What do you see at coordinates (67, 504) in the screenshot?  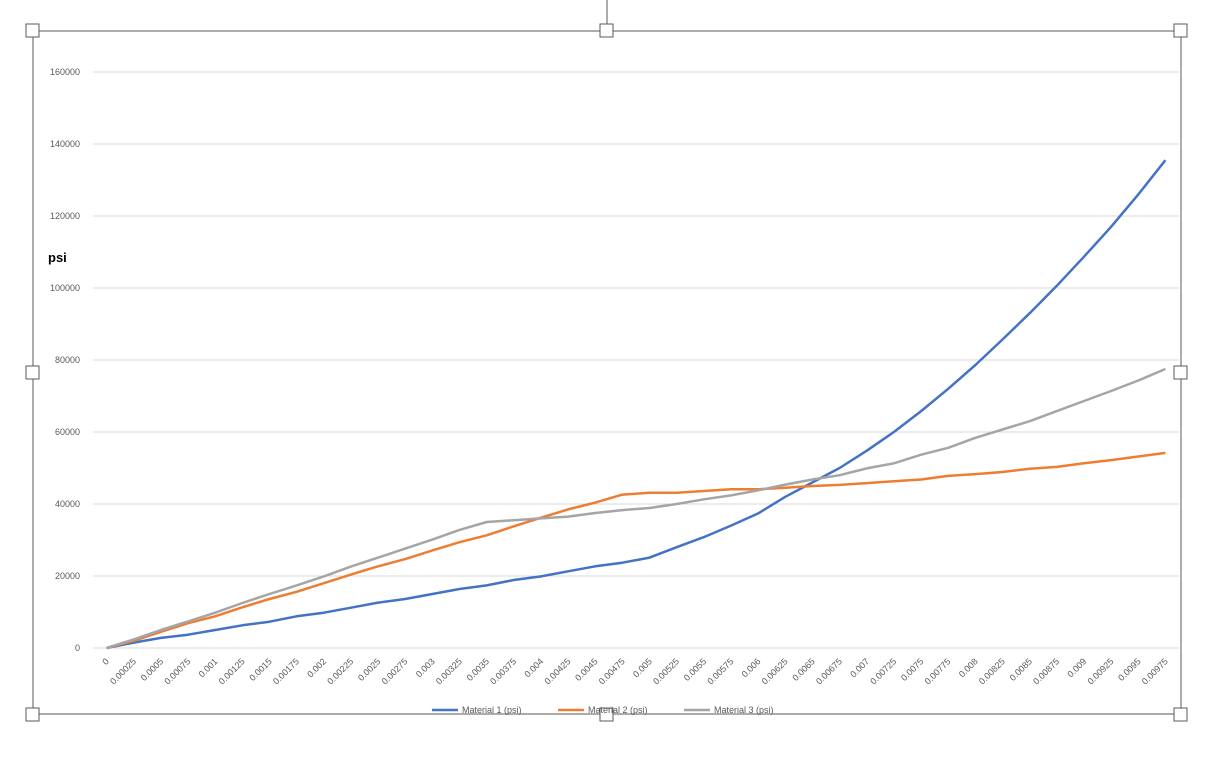 I see `y-tick-label: 40000` at bounding box center [67, 504].